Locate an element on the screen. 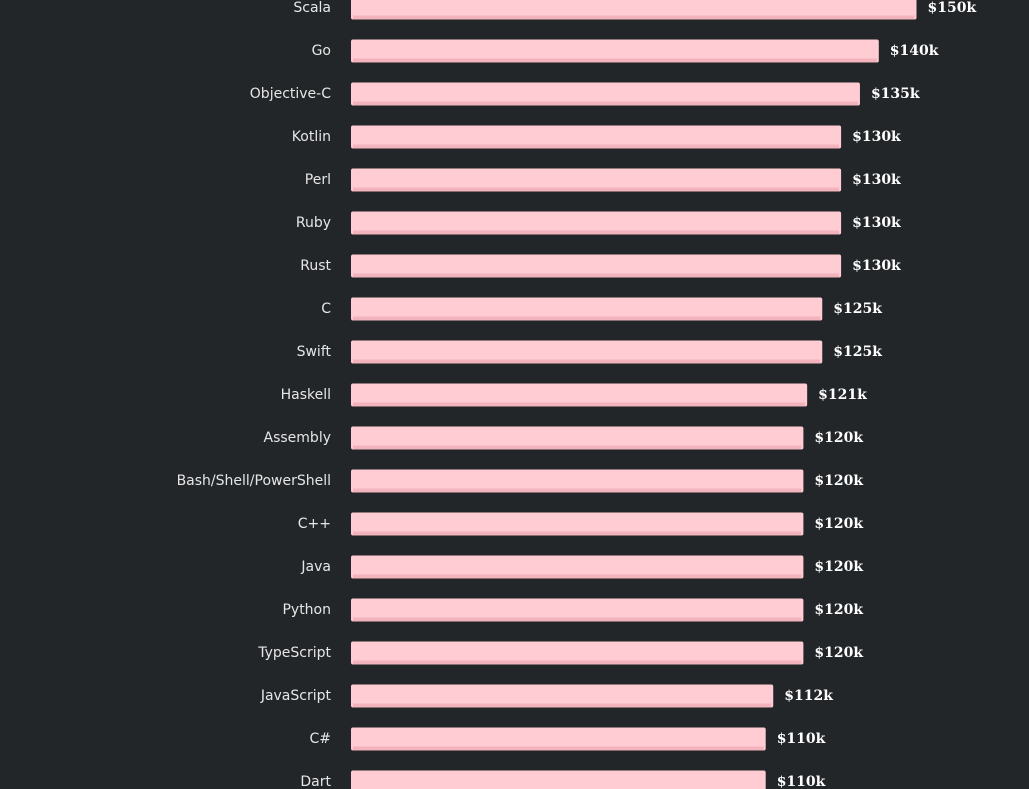  category-label: TypeScript is located at coordinates (294, 653).